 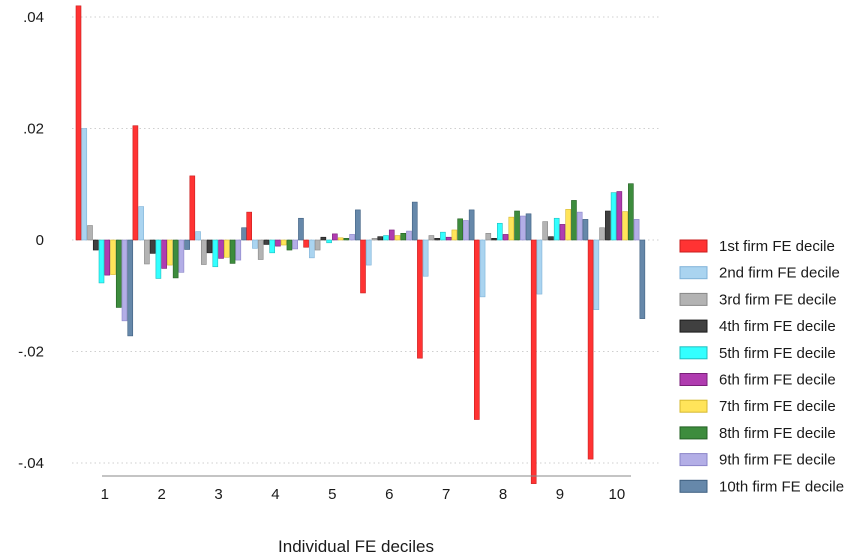 What do you see at coordinates (31, 352) in the screenshot?
I see `y-tick-label: -.02` at bounding box center [31, 352].